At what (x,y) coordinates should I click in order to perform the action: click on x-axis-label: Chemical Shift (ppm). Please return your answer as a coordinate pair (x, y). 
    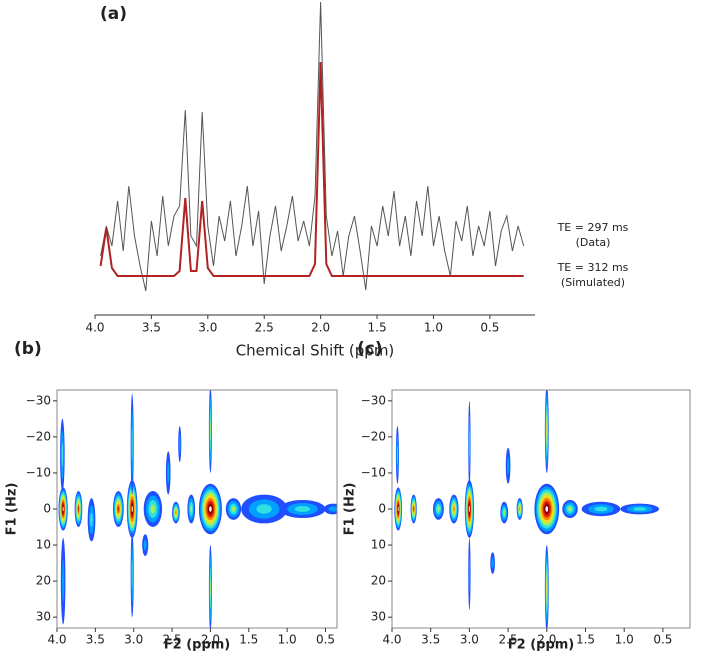
    Looking at the image, I should click on (315, 351).